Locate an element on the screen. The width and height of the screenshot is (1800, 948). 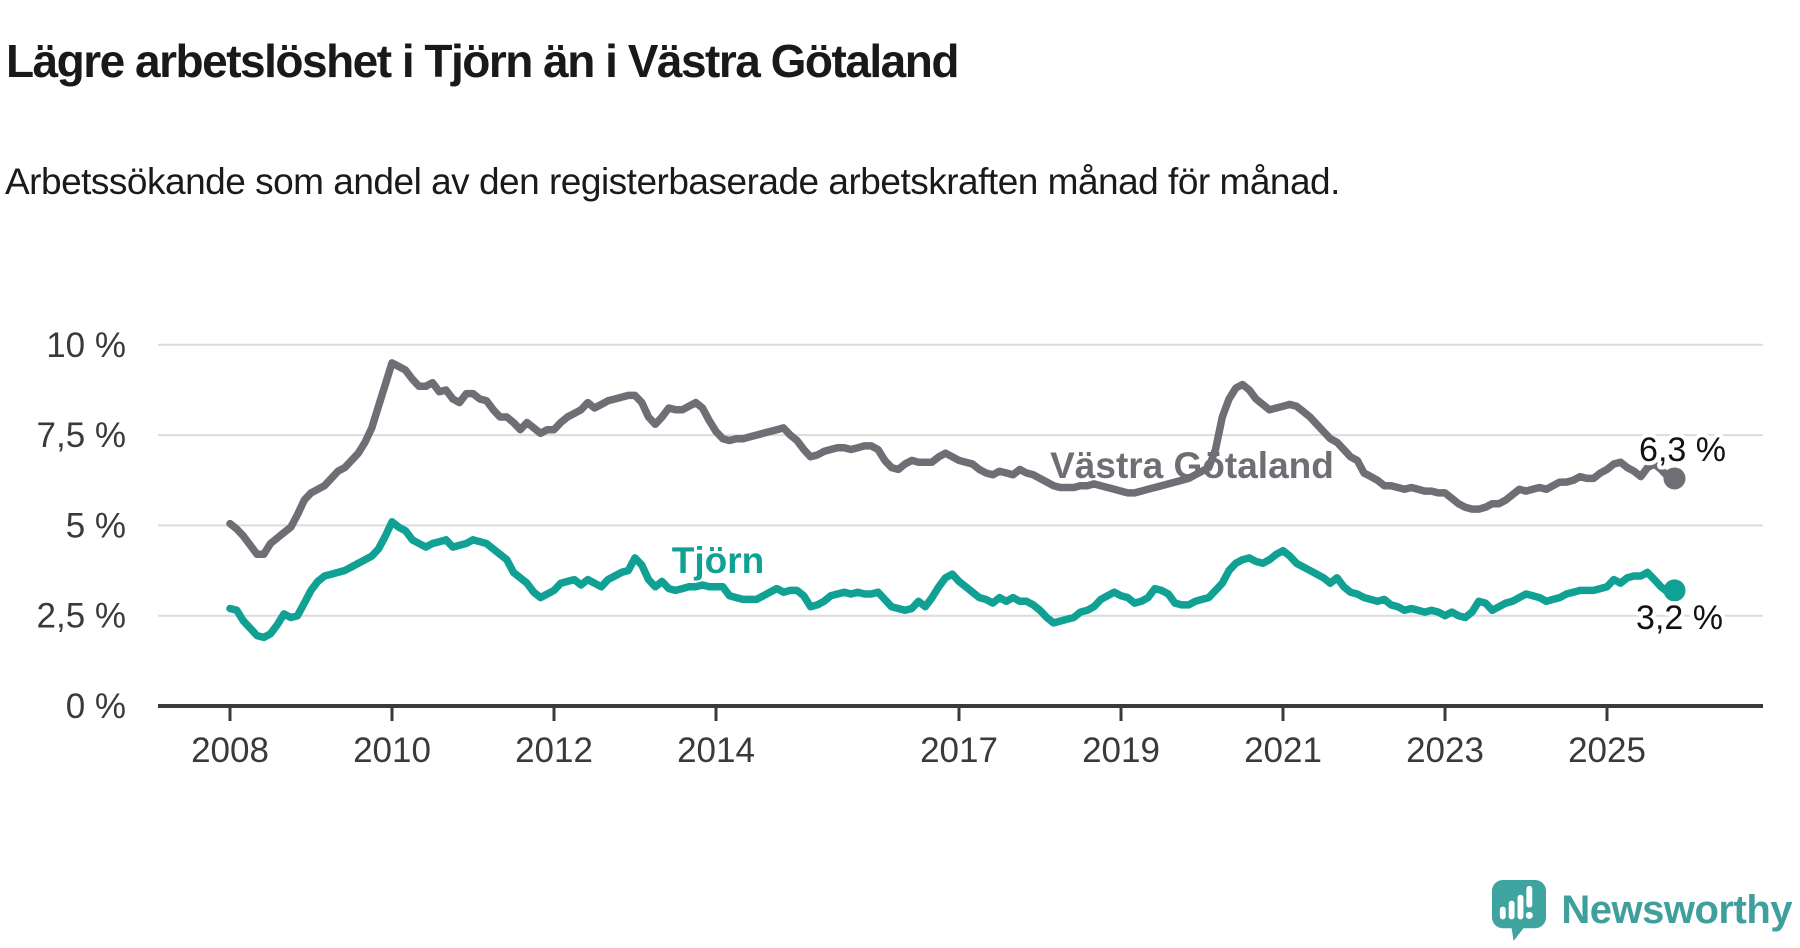
newsworthy-logo: Newsworthy is located at coordinates (1641, 910).